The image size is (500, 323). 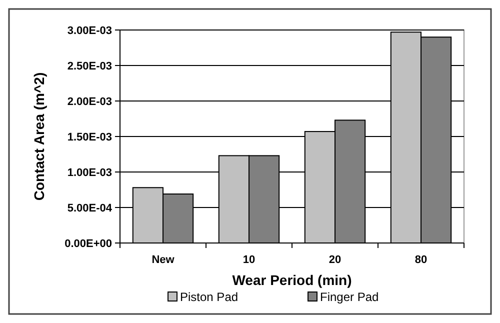 What do you see at coordinates (292, 280) in the screenshot?
I see `x-axis-title: Wear Period (min)` at bounding box center [292, 280].